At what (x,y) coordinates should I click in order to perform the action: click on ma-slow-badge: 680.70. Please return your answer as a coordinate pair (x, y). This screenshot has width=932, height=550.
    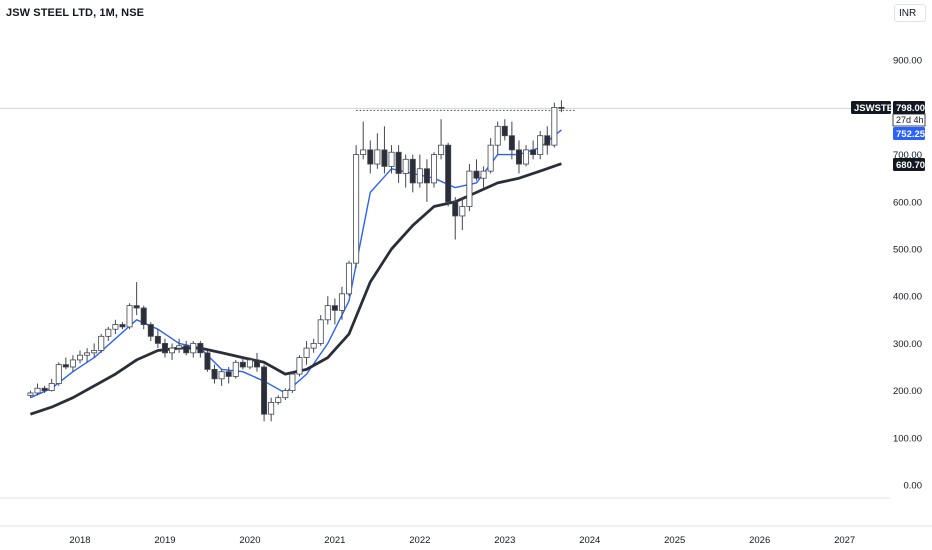
    Looking at the image, I should click on (910, 165).